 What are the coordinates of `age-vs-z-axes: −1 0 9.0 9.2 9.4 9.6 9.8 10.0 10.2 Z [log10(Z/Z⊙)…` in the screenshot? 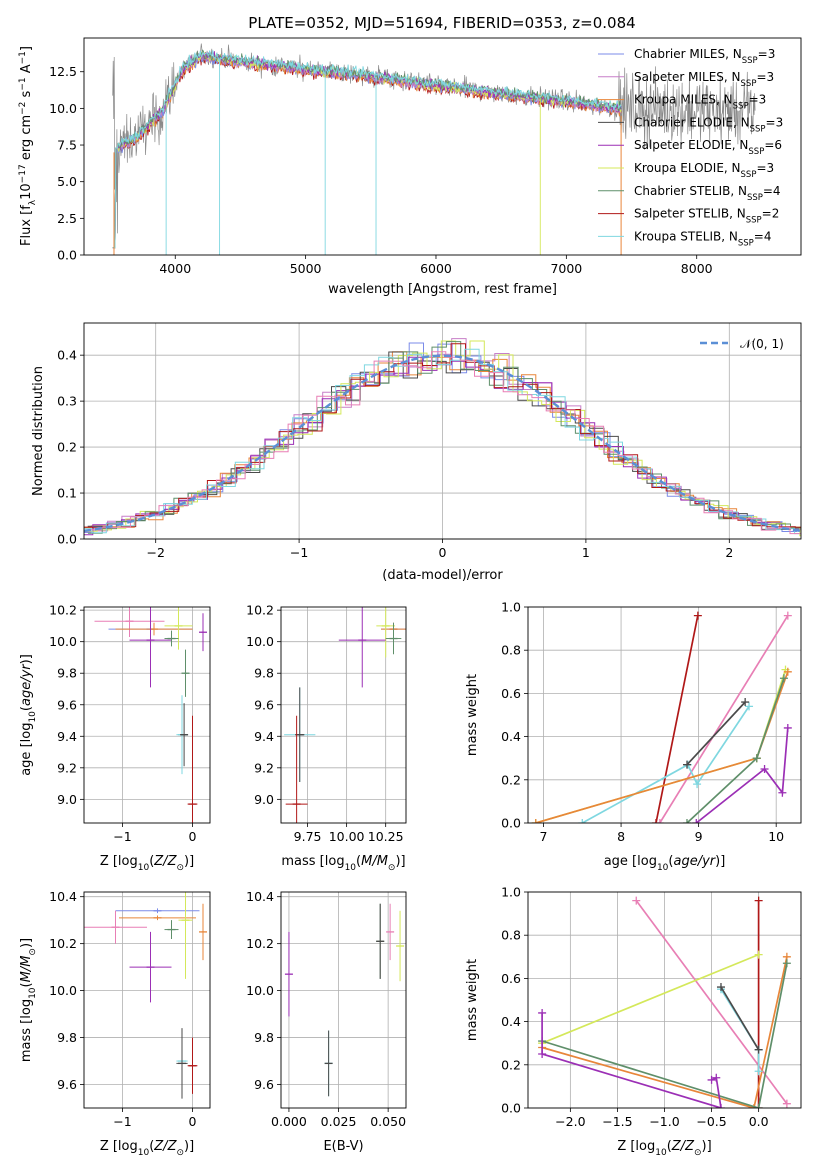 It's located at (115, 738).